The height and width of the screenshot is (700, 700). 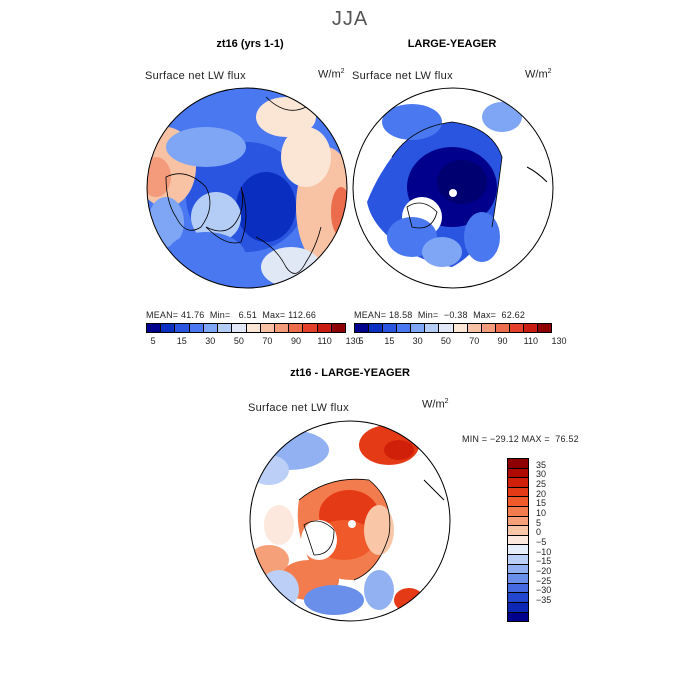 I want to click on panel1-variable: Surface net LW flux, so click(x=195, y=76).